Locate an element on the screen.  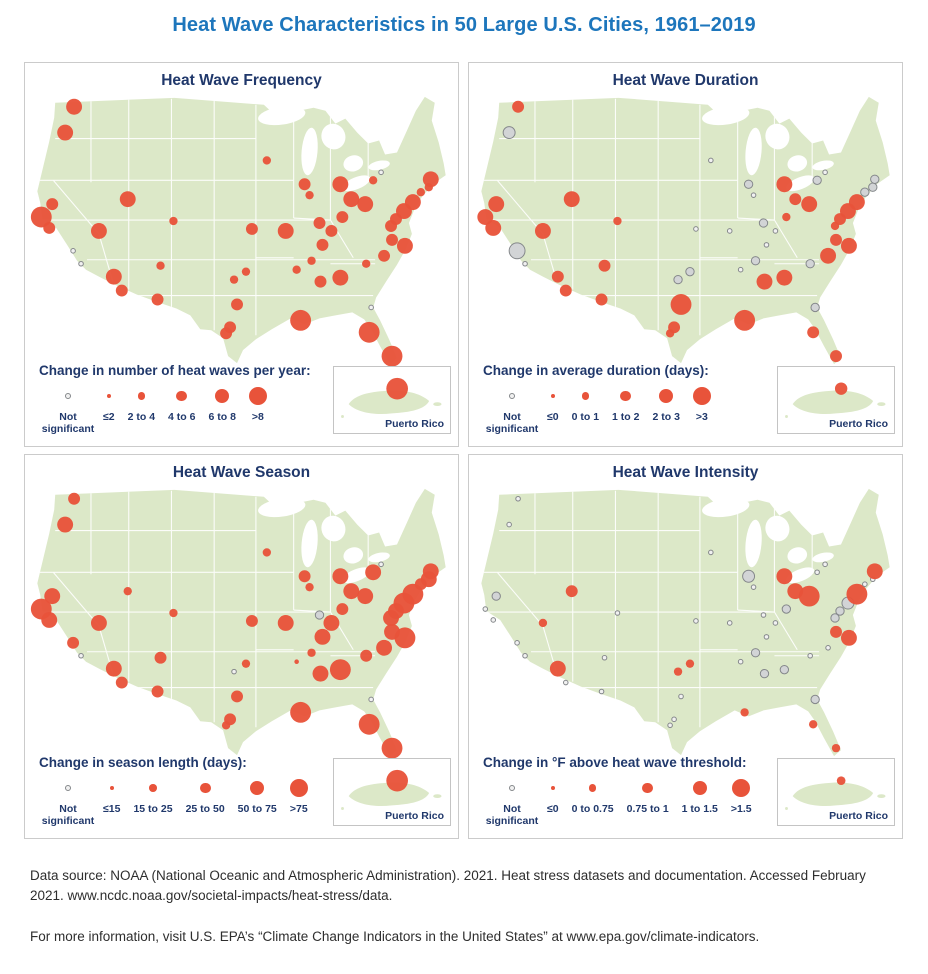
legend-item: ≤2 is located at coordinates (109, 403).